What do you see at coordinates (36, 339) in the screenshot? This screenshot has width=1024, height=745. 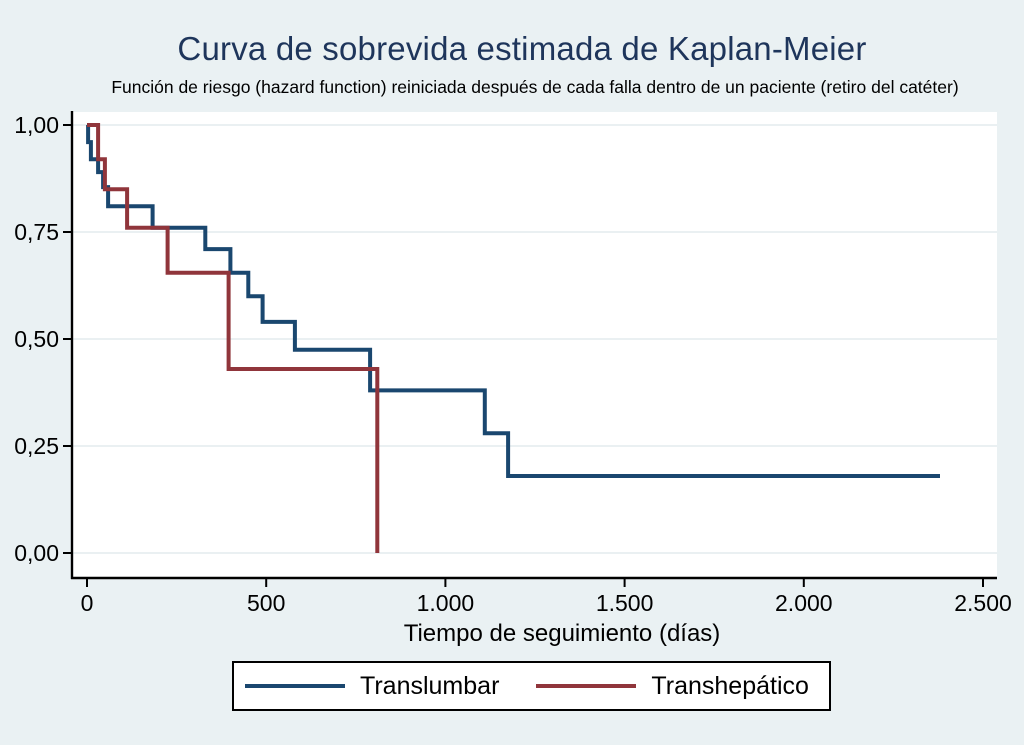 I see `y-tick-label: 0,50` at bounding box center [36, 339].